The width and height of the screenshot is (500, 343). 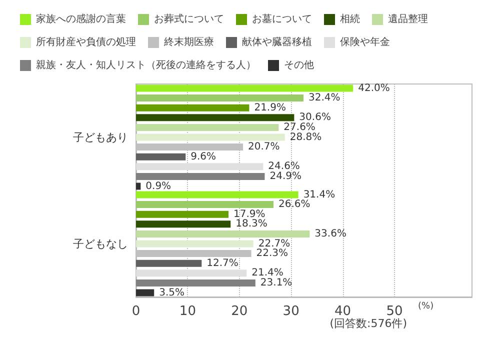 What do you see at coordinates (187, 311) in the screenshot?
I see `x-tick-label: 10` at bounding box center [187, 311].